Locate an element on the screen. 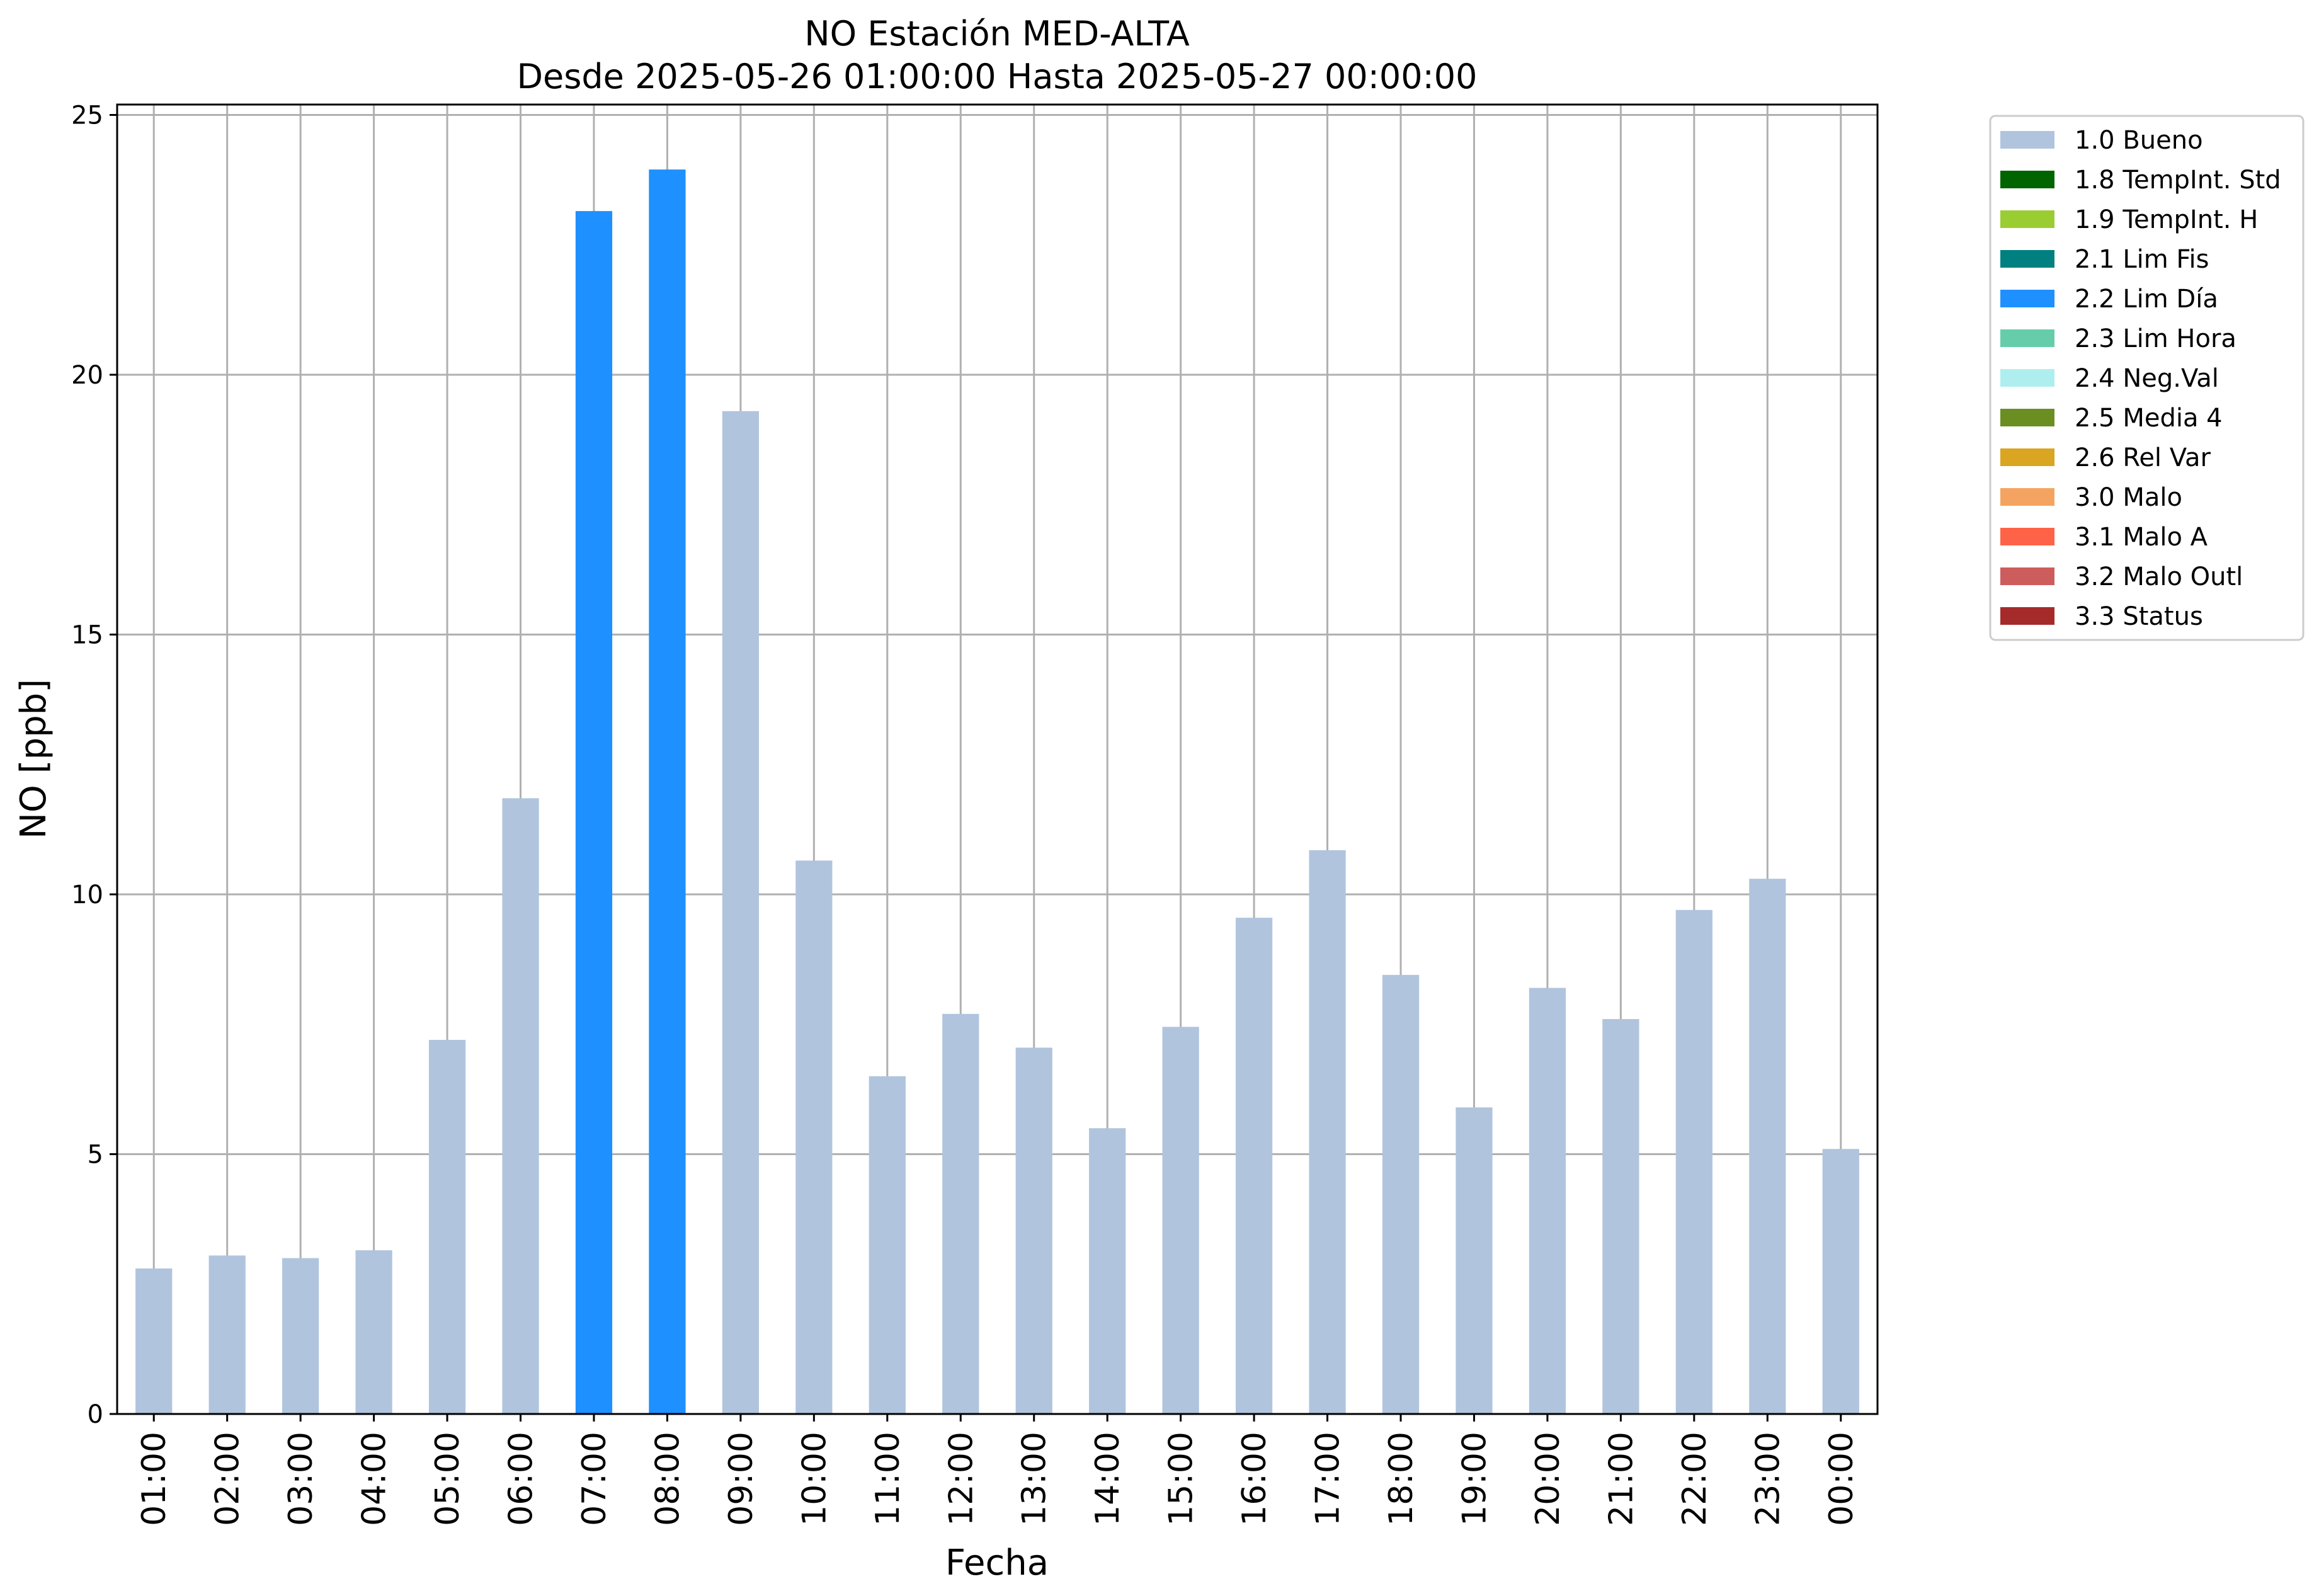  x-tick-label: 15:00 is located at coordinates (1181, 1479).